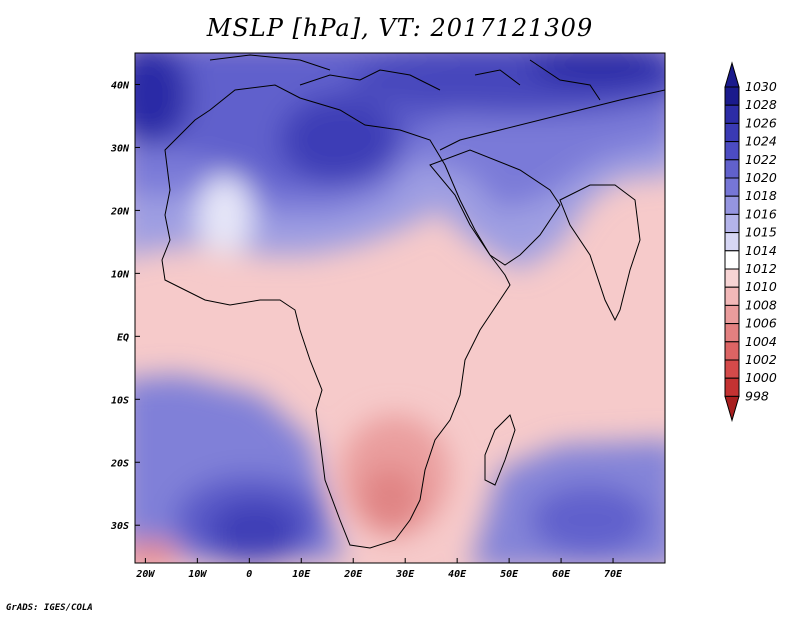 The height and width of the screenshot is (618, 800). I want to click on lat-tick-label: EQ, so click(123, 337).